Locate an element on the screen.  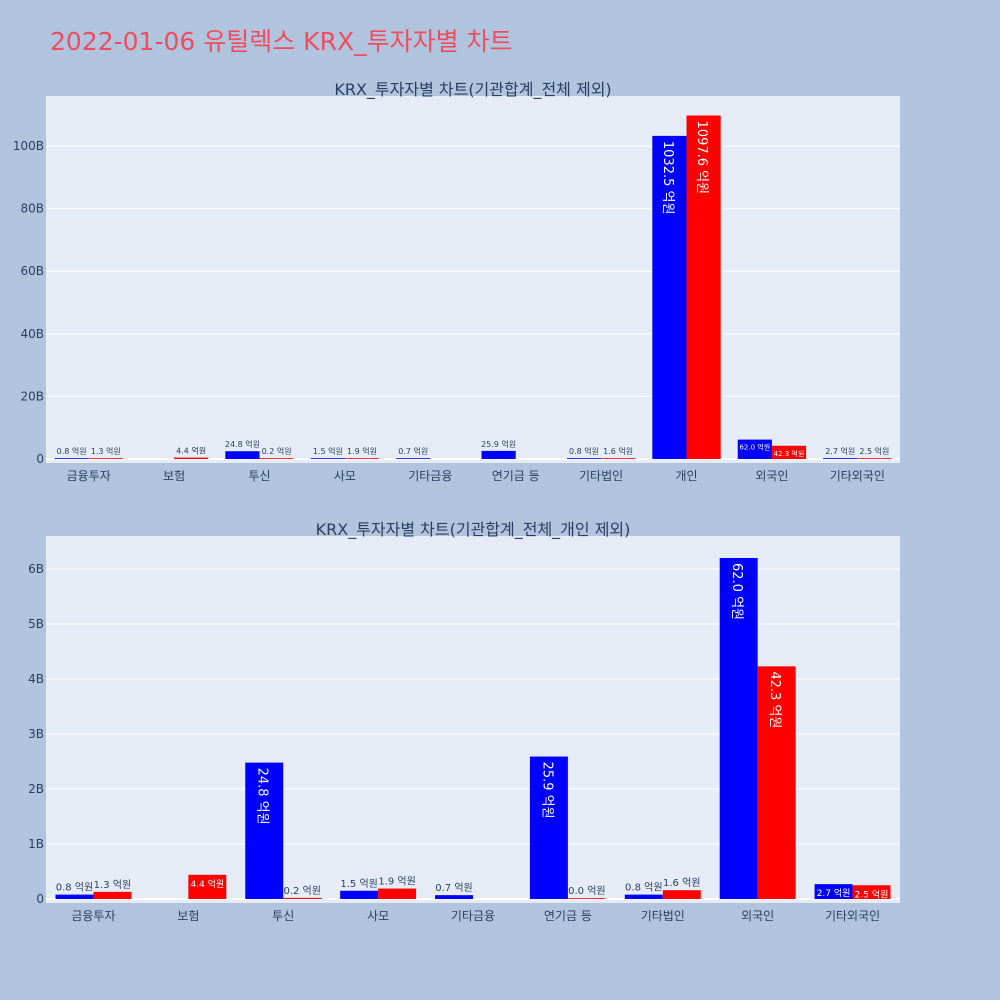
y-tick-label: 3B is located at coordinates (36, 734).